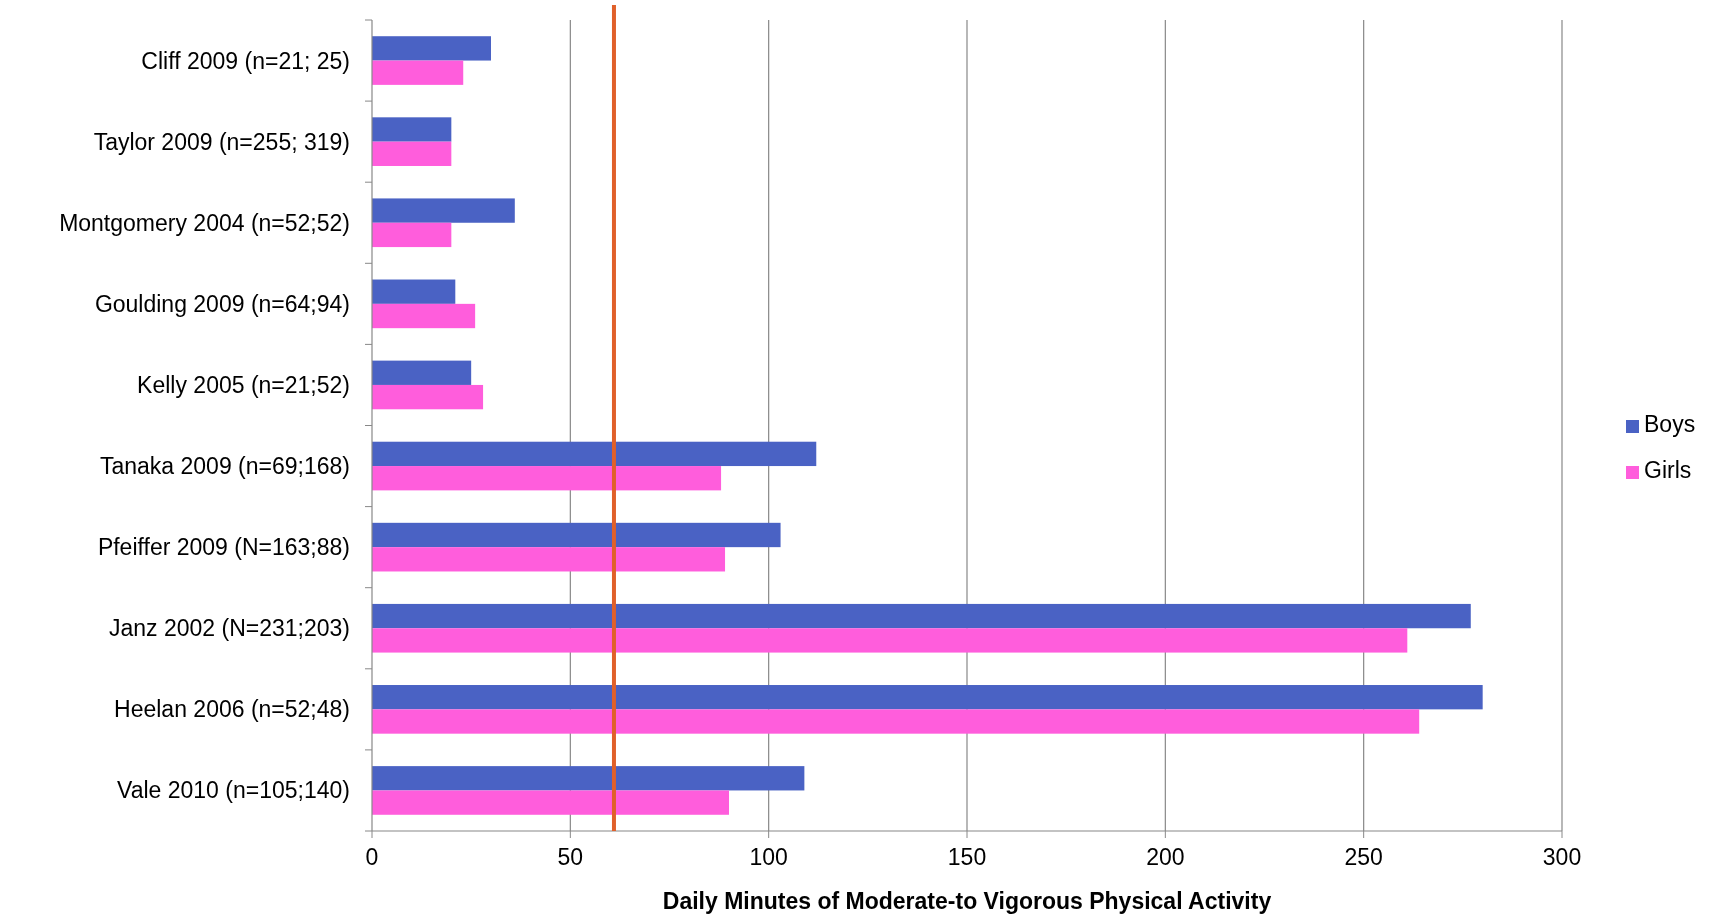 The image size is (1721, 917). I want to click on y-tick-label: Kelly 2005 (n=21;52), so click(243, 384).